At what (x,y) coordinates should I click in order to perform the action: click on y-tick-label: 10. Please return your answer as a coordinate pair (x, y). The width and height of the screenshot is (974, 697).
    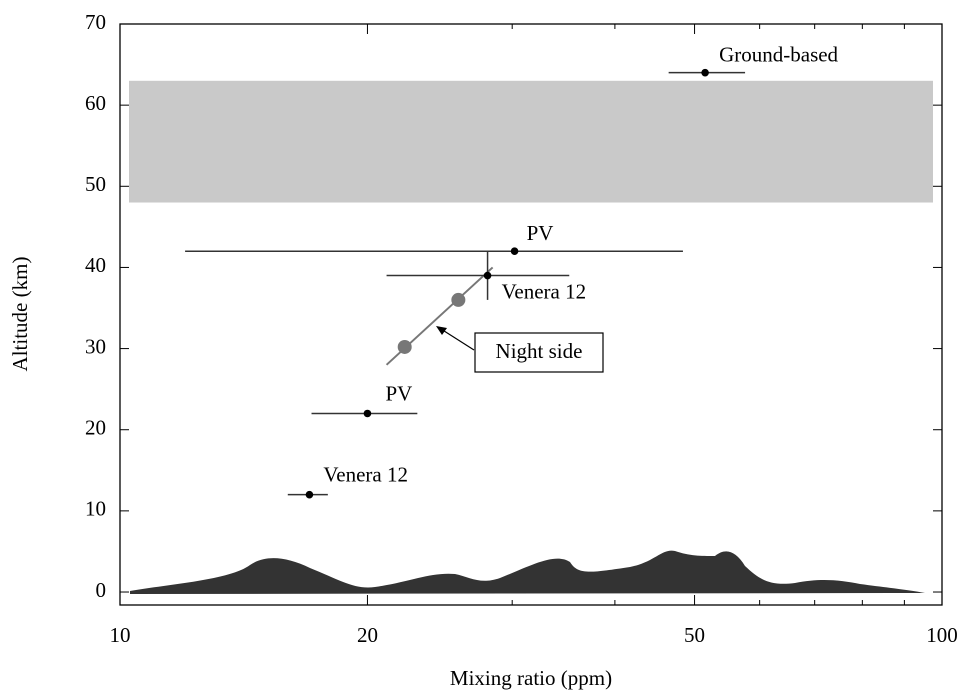
    Looking at the image, I should click on (95, 509).